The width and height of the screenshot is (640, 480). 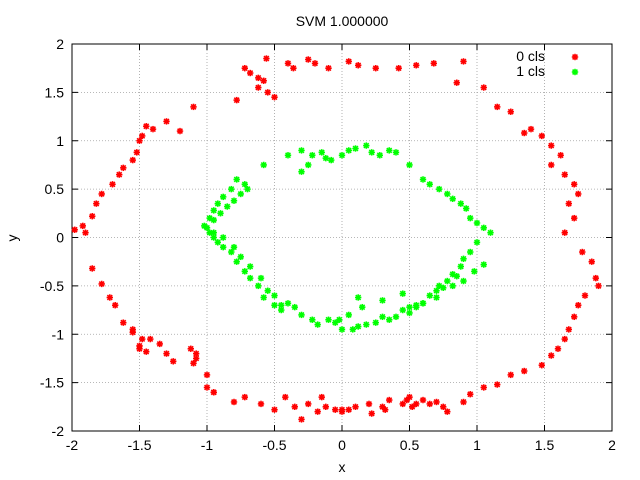 I want to click on x-tick-label: 0.5, so click(x=410, y=445).